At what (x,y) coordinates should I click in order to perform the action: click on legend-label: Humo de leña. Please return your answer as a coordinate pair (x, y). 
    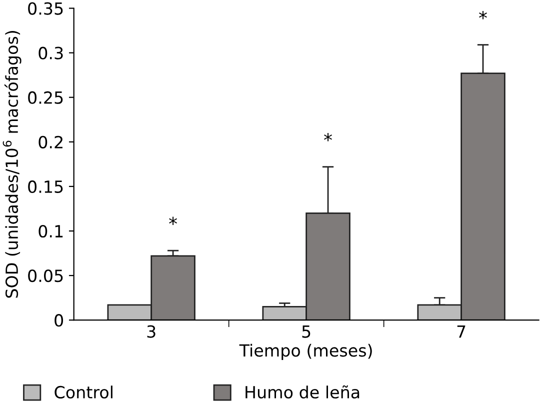
    Looking at the image, I should click on (303, 392).